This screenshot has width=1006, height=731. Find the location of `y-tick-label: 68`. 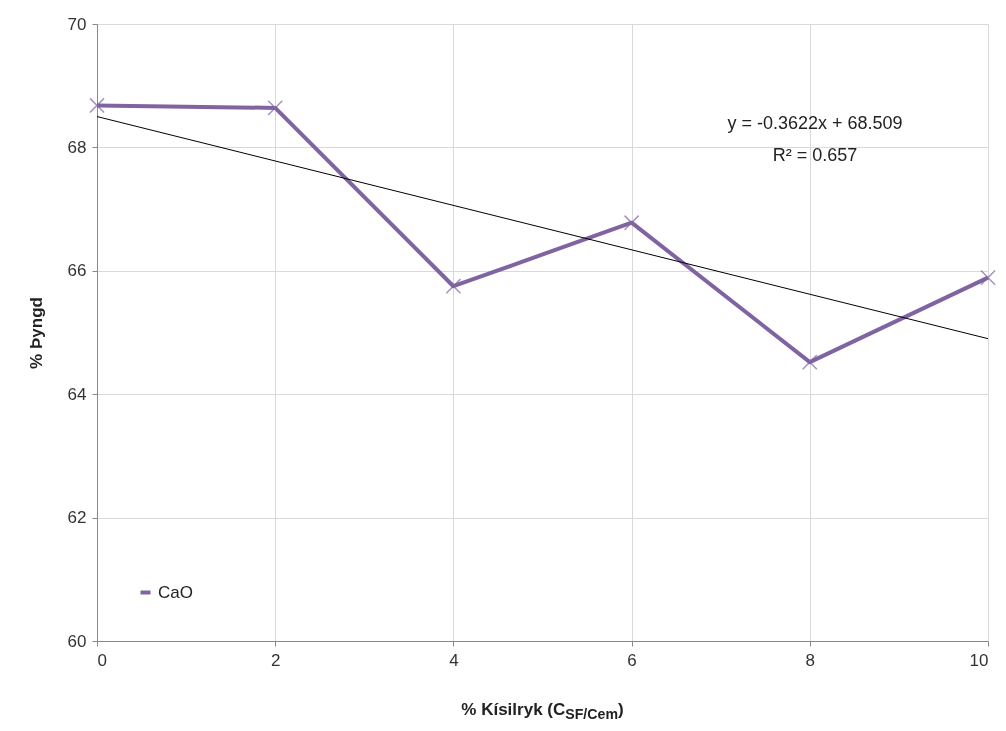

y-tick-label: 68 is located at coordinates (77, 147).